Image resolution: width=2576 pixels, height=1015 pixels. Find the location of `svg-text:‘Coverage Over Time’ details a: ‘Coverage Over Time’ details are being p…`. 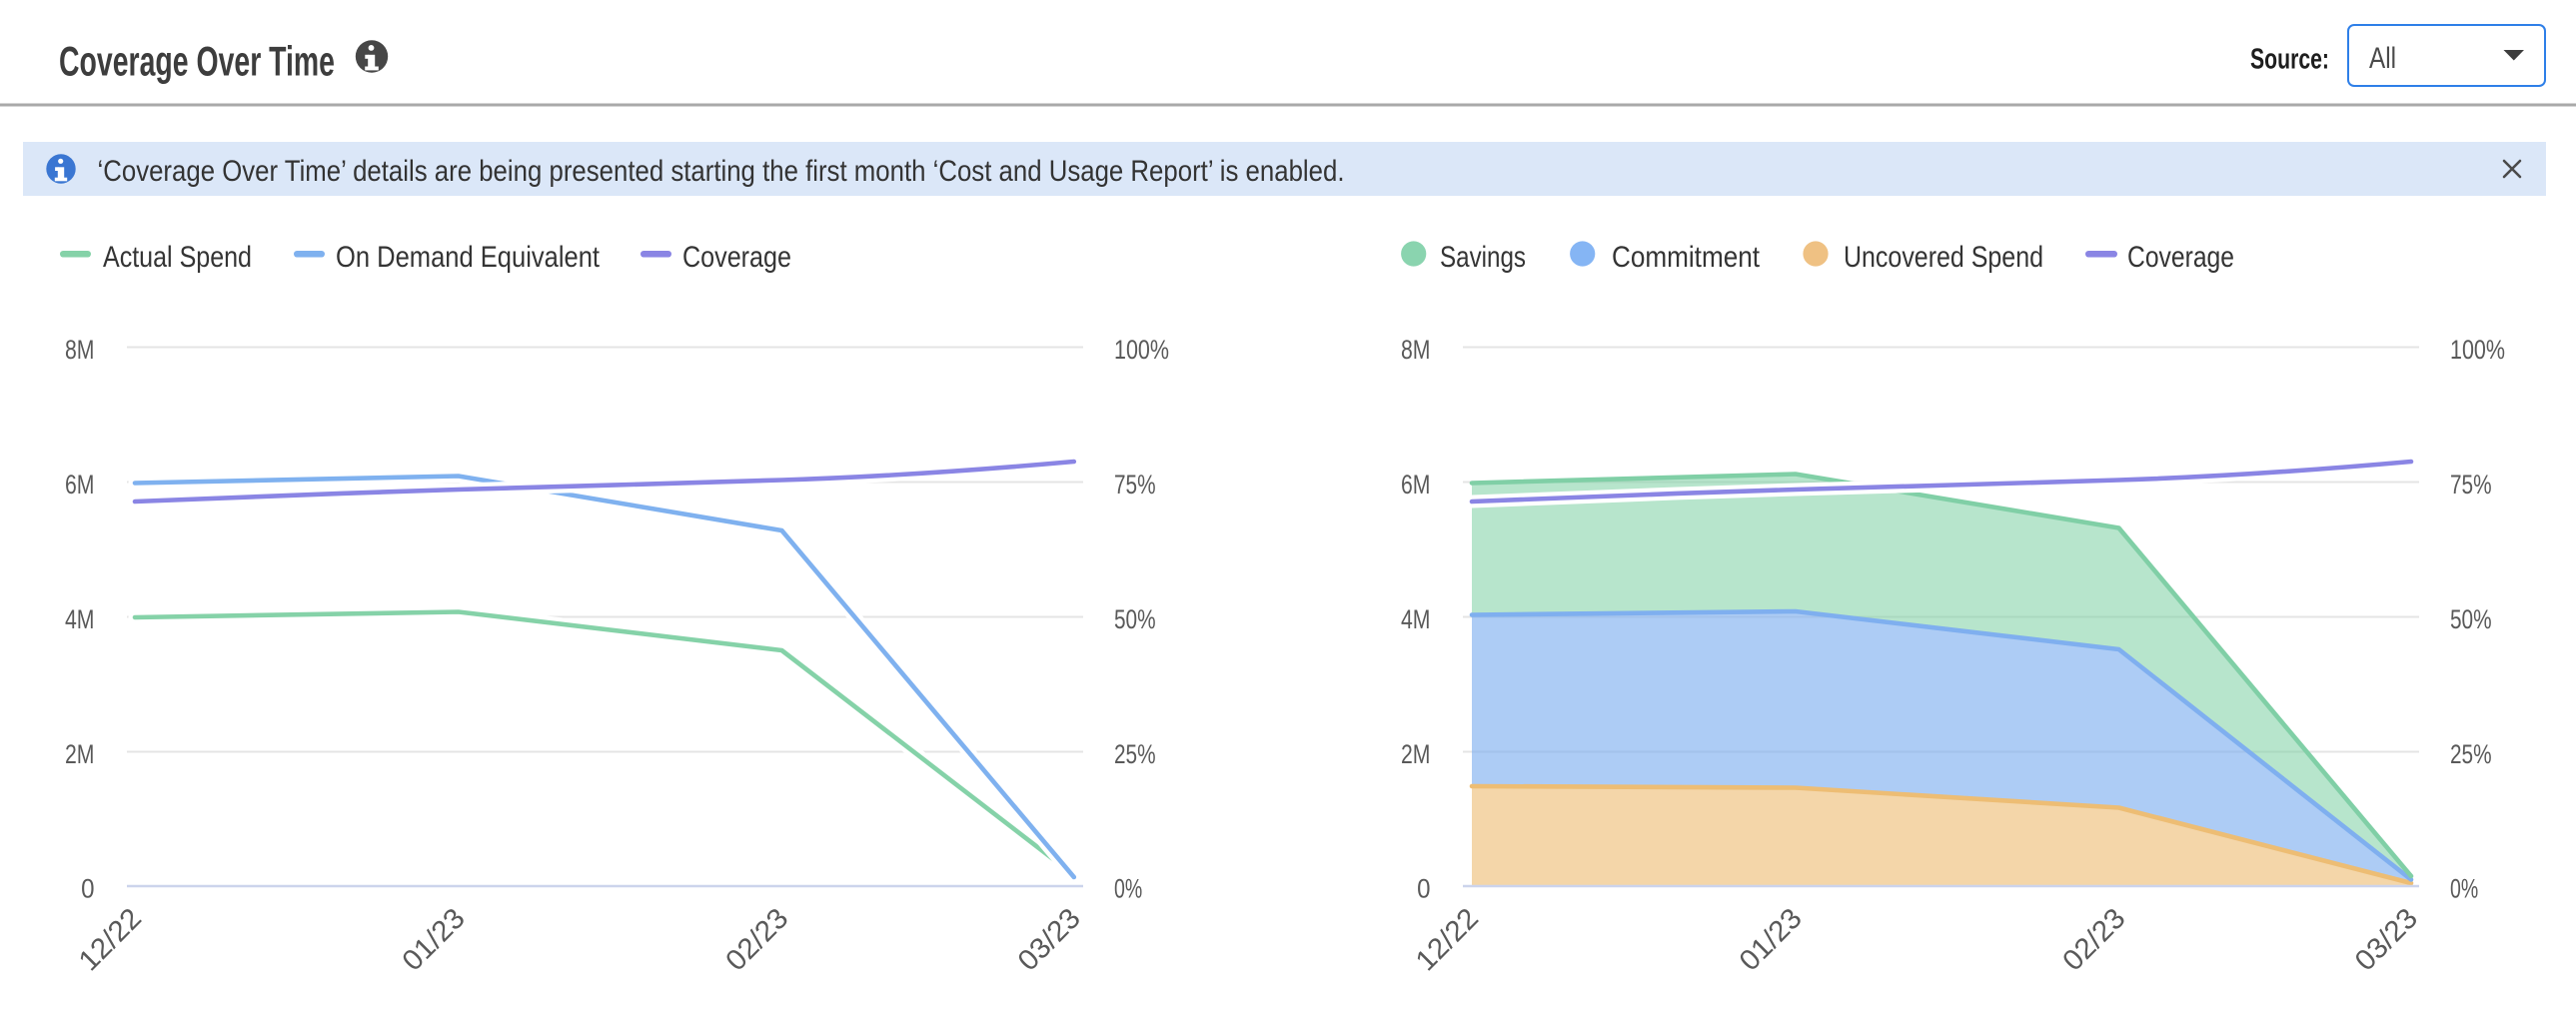

svg-text:‘Coverage Over Time’ details a: ‘Coverage Over Time’ details are being p… is located at coordinates (721, 171).